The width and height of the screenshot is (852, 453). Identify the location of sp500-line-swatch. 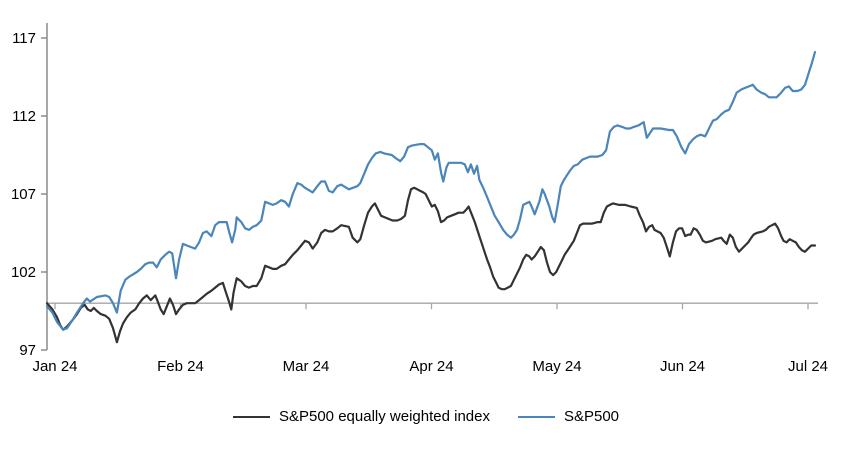
(536, 416).